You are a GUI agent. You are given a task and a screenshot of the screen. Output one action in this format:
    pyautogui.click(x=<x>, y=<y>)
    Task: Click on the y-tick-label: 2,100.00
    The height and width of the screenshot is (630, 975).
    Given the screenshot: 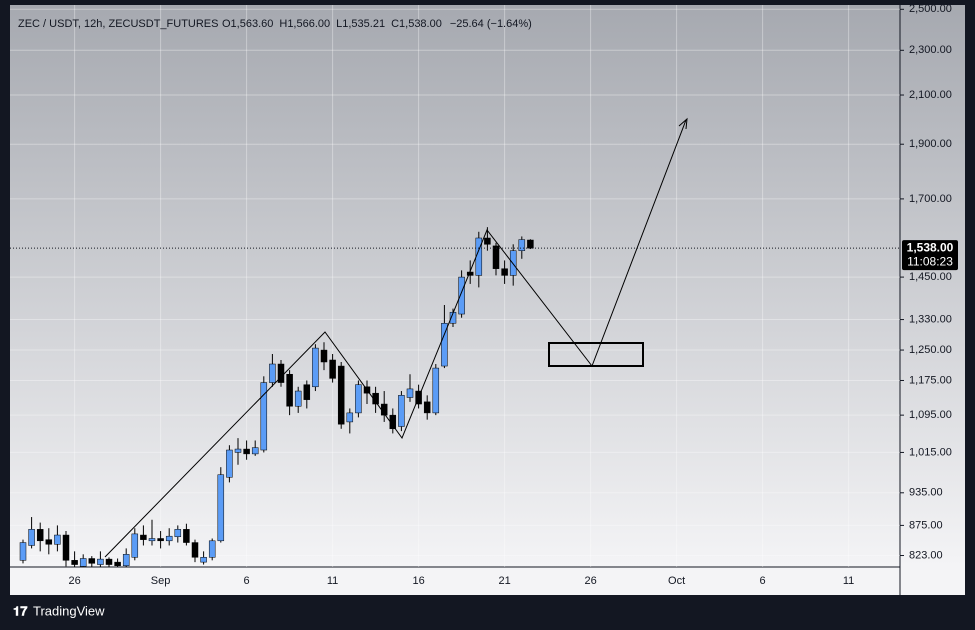 What is the action you would take?
    pyautogui.click(x=930, y=95)
    